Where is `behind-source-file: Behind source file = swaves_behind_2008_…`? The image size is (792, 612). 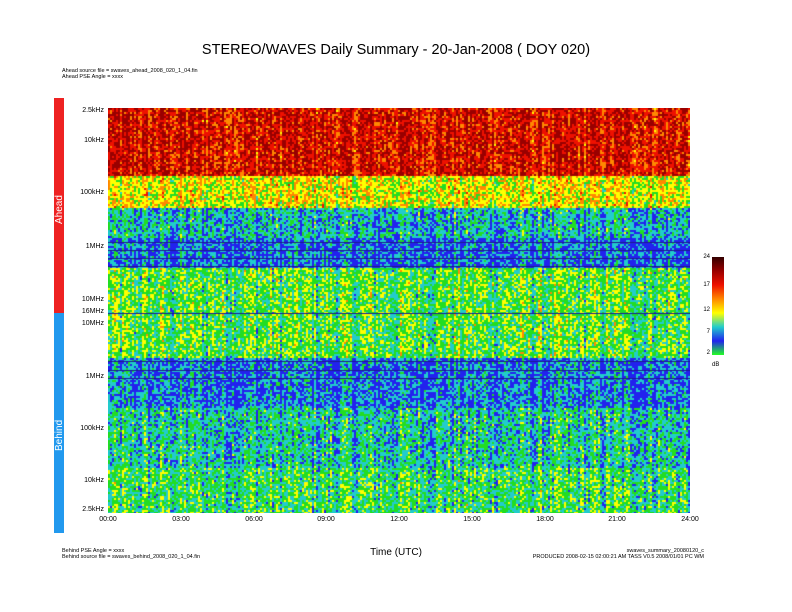
behind-source-file: Behind source file = swaves_behind_2008_… is located at coordinates (131, 557).